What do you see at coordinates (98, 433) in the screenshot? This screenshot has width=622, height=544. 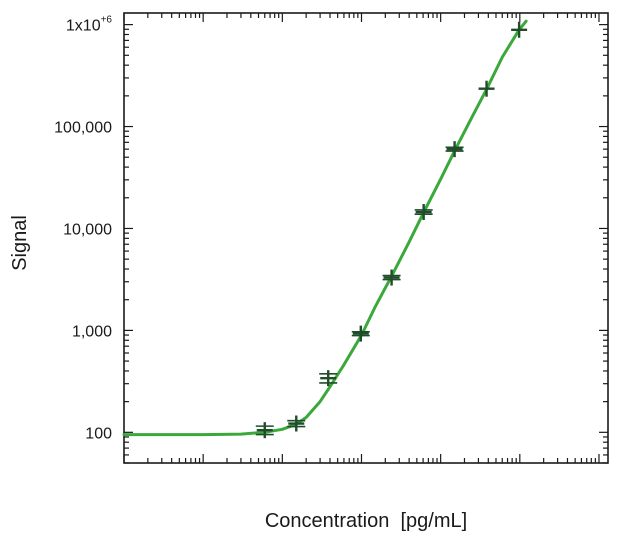 I see `y-tick-label: 100` at bounding box center [98, 433].